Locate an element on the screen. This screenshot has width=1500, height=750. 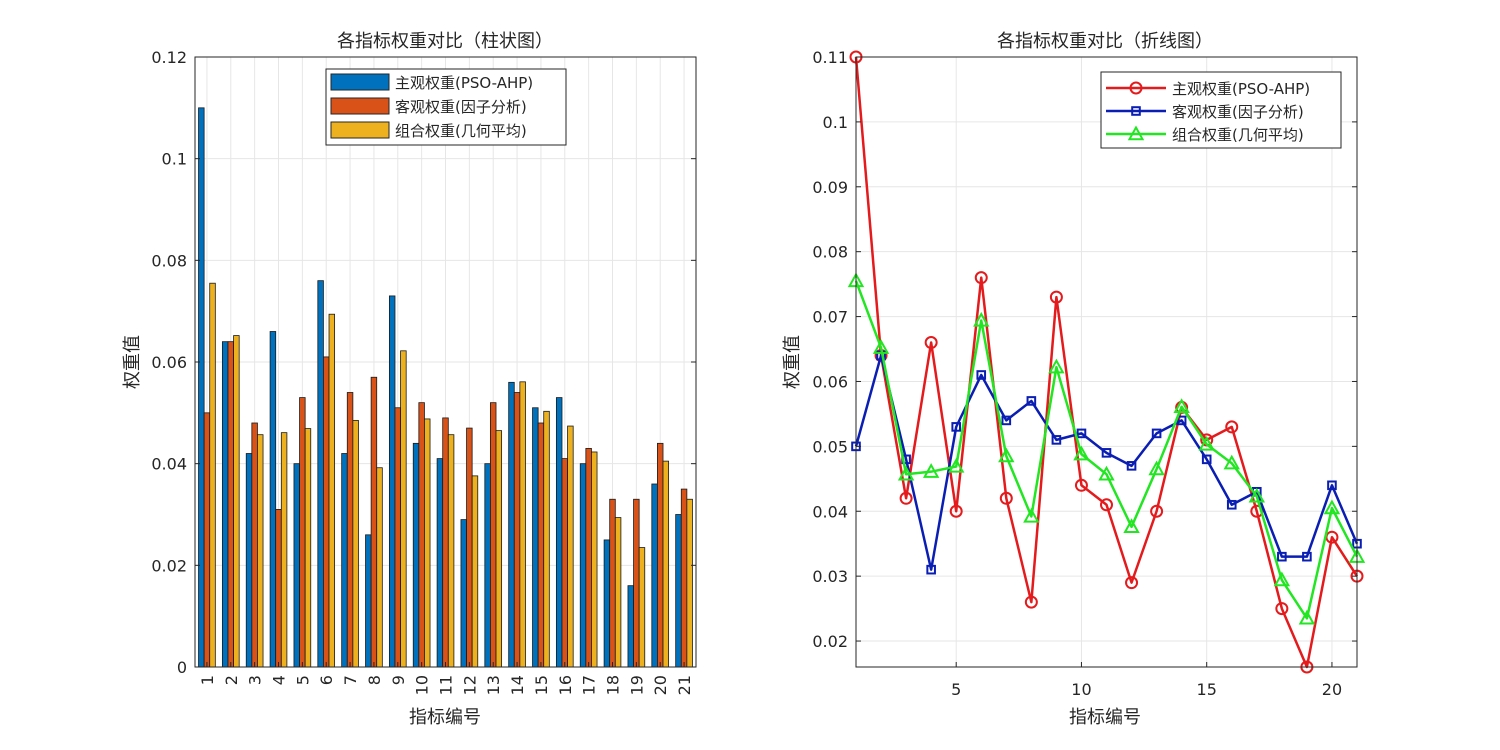
bar-x-tick-label: 10 is located at coordinates (422, 685).